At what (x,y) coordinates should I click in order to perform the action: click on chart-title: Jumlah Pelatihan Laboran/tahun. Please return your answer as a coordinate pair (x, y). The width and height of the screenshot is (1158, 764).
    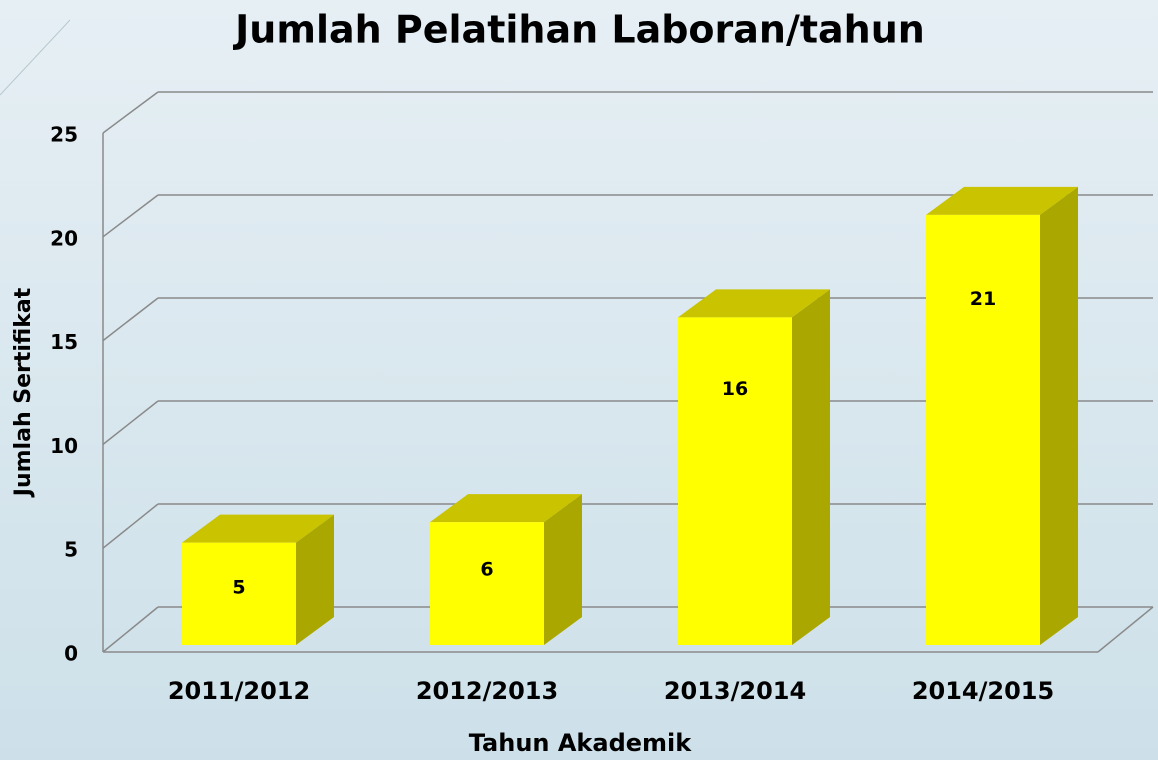
    Looking at the image, I should click on (578, 30).